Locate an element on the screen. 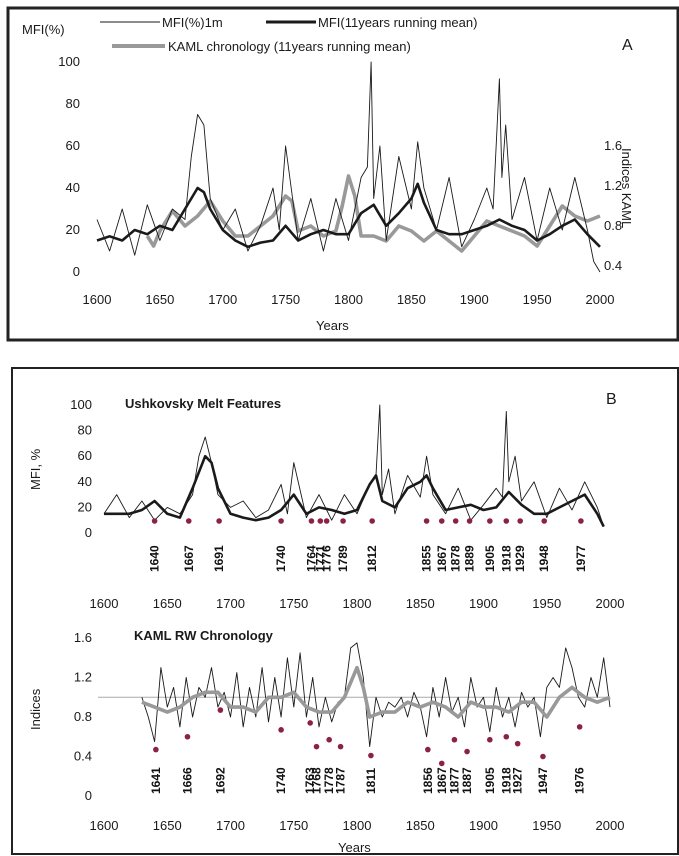  panel-b-bot-minimum-label-1666: 1666 is located at coordinates (187, 780).